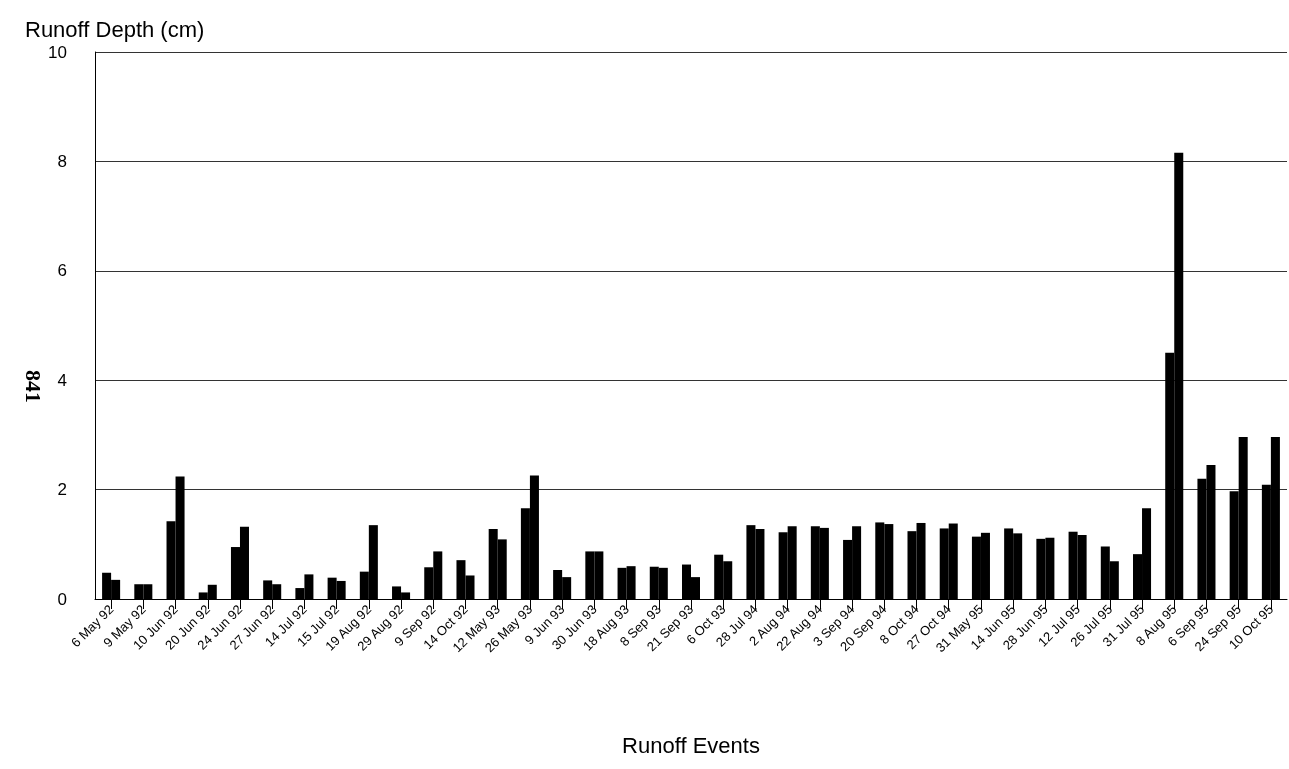  What do you see at coordinates (62, 380) in the screenshot?
I see `y-tick-label: 4` at bounding box center [62, 380].